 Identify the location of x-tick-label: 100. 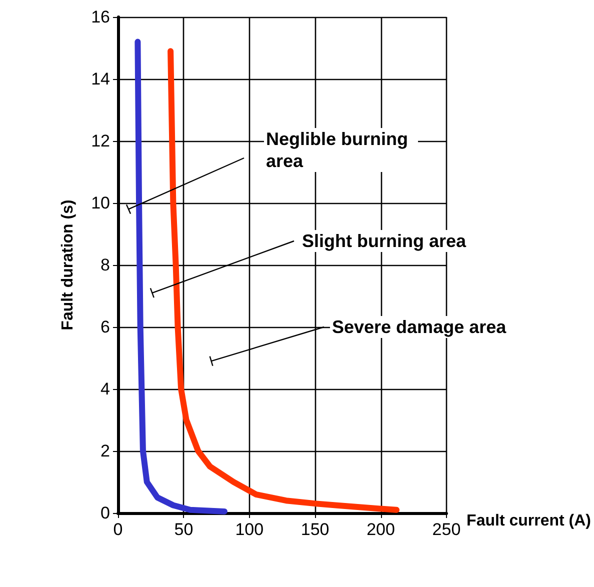
(249, 529).